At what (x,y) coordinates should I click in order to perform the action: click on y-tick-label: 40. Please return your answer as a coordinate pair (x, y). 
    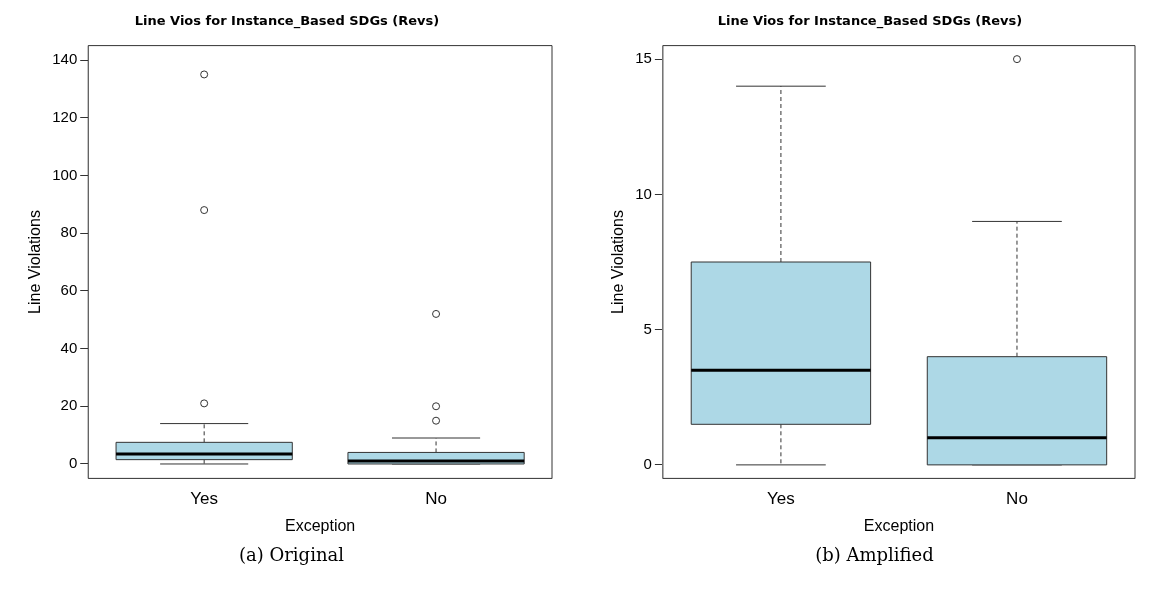
    Looking at the image, I should click on (68, 347).